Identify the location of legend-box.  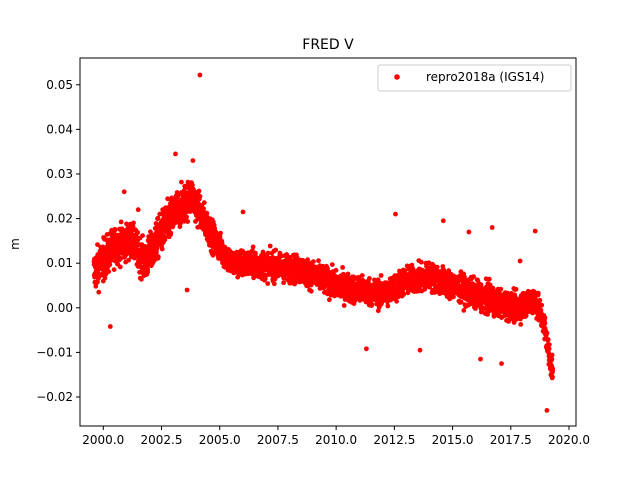
(474, 78).